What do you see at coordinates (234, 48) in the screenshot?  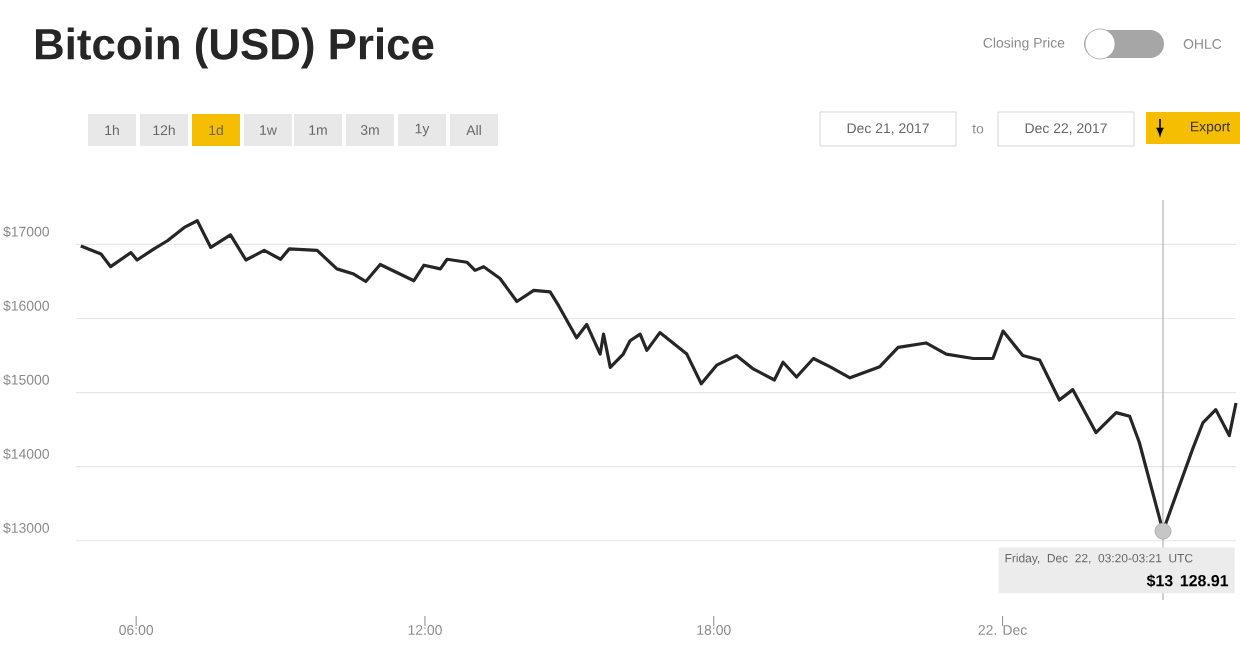 I see `chart-title: Bitcoin (USD) Price` at bounding box center [234, 48].